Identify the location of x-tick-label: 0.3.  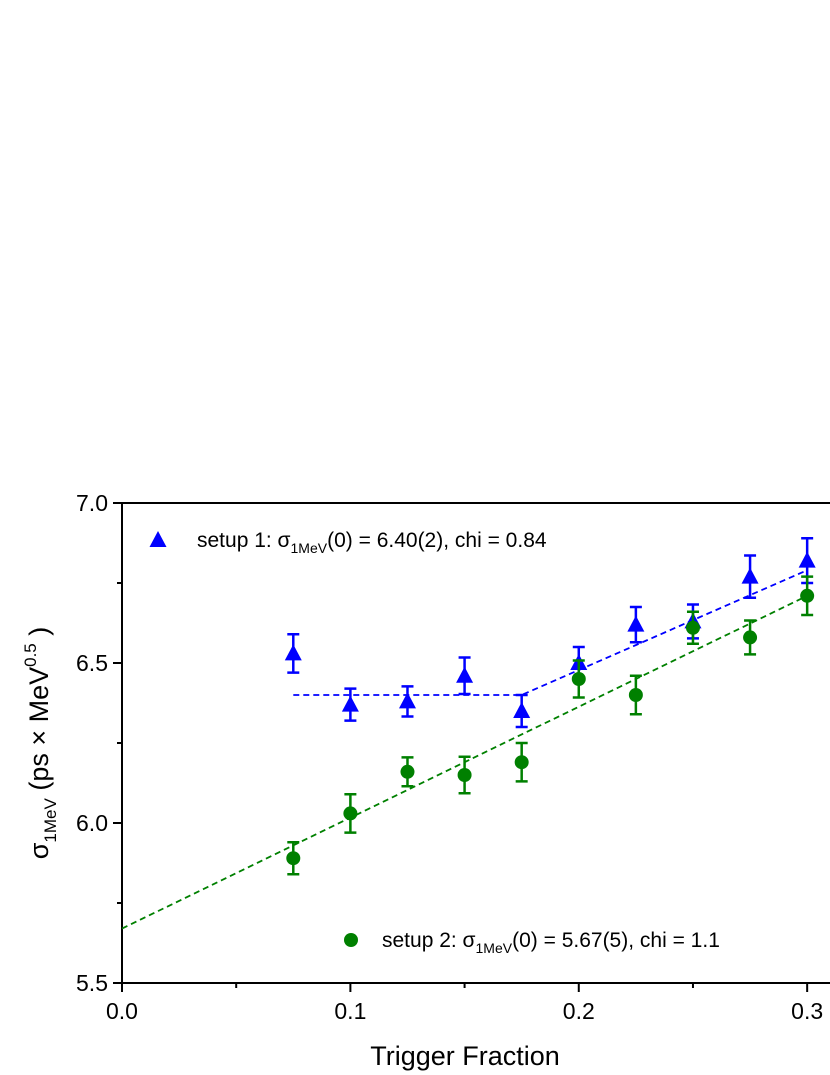
(807, 1011).